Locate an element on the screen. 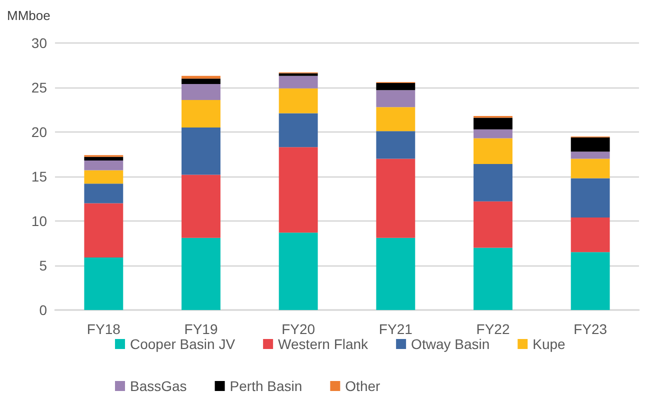 The height and width of the screenshot is (400, 649). x-tick-label: FY18 is located at coordinates (103, 329).